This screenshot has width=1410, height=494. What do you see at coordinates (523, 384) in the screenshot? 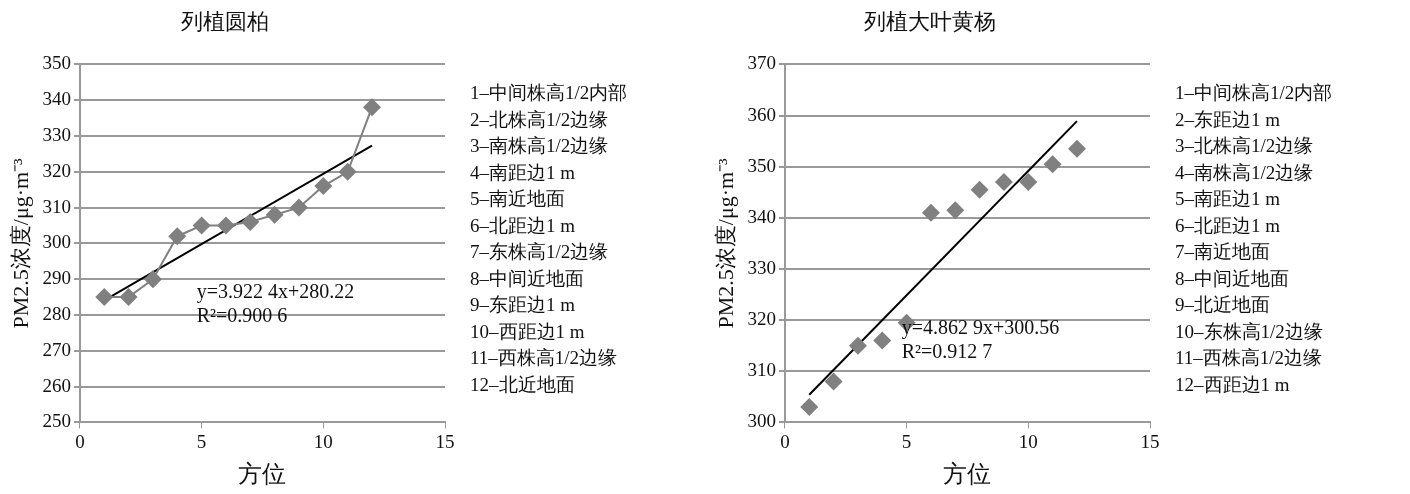
I see `text: 12–北近地面` at bounding box center [523, 384].